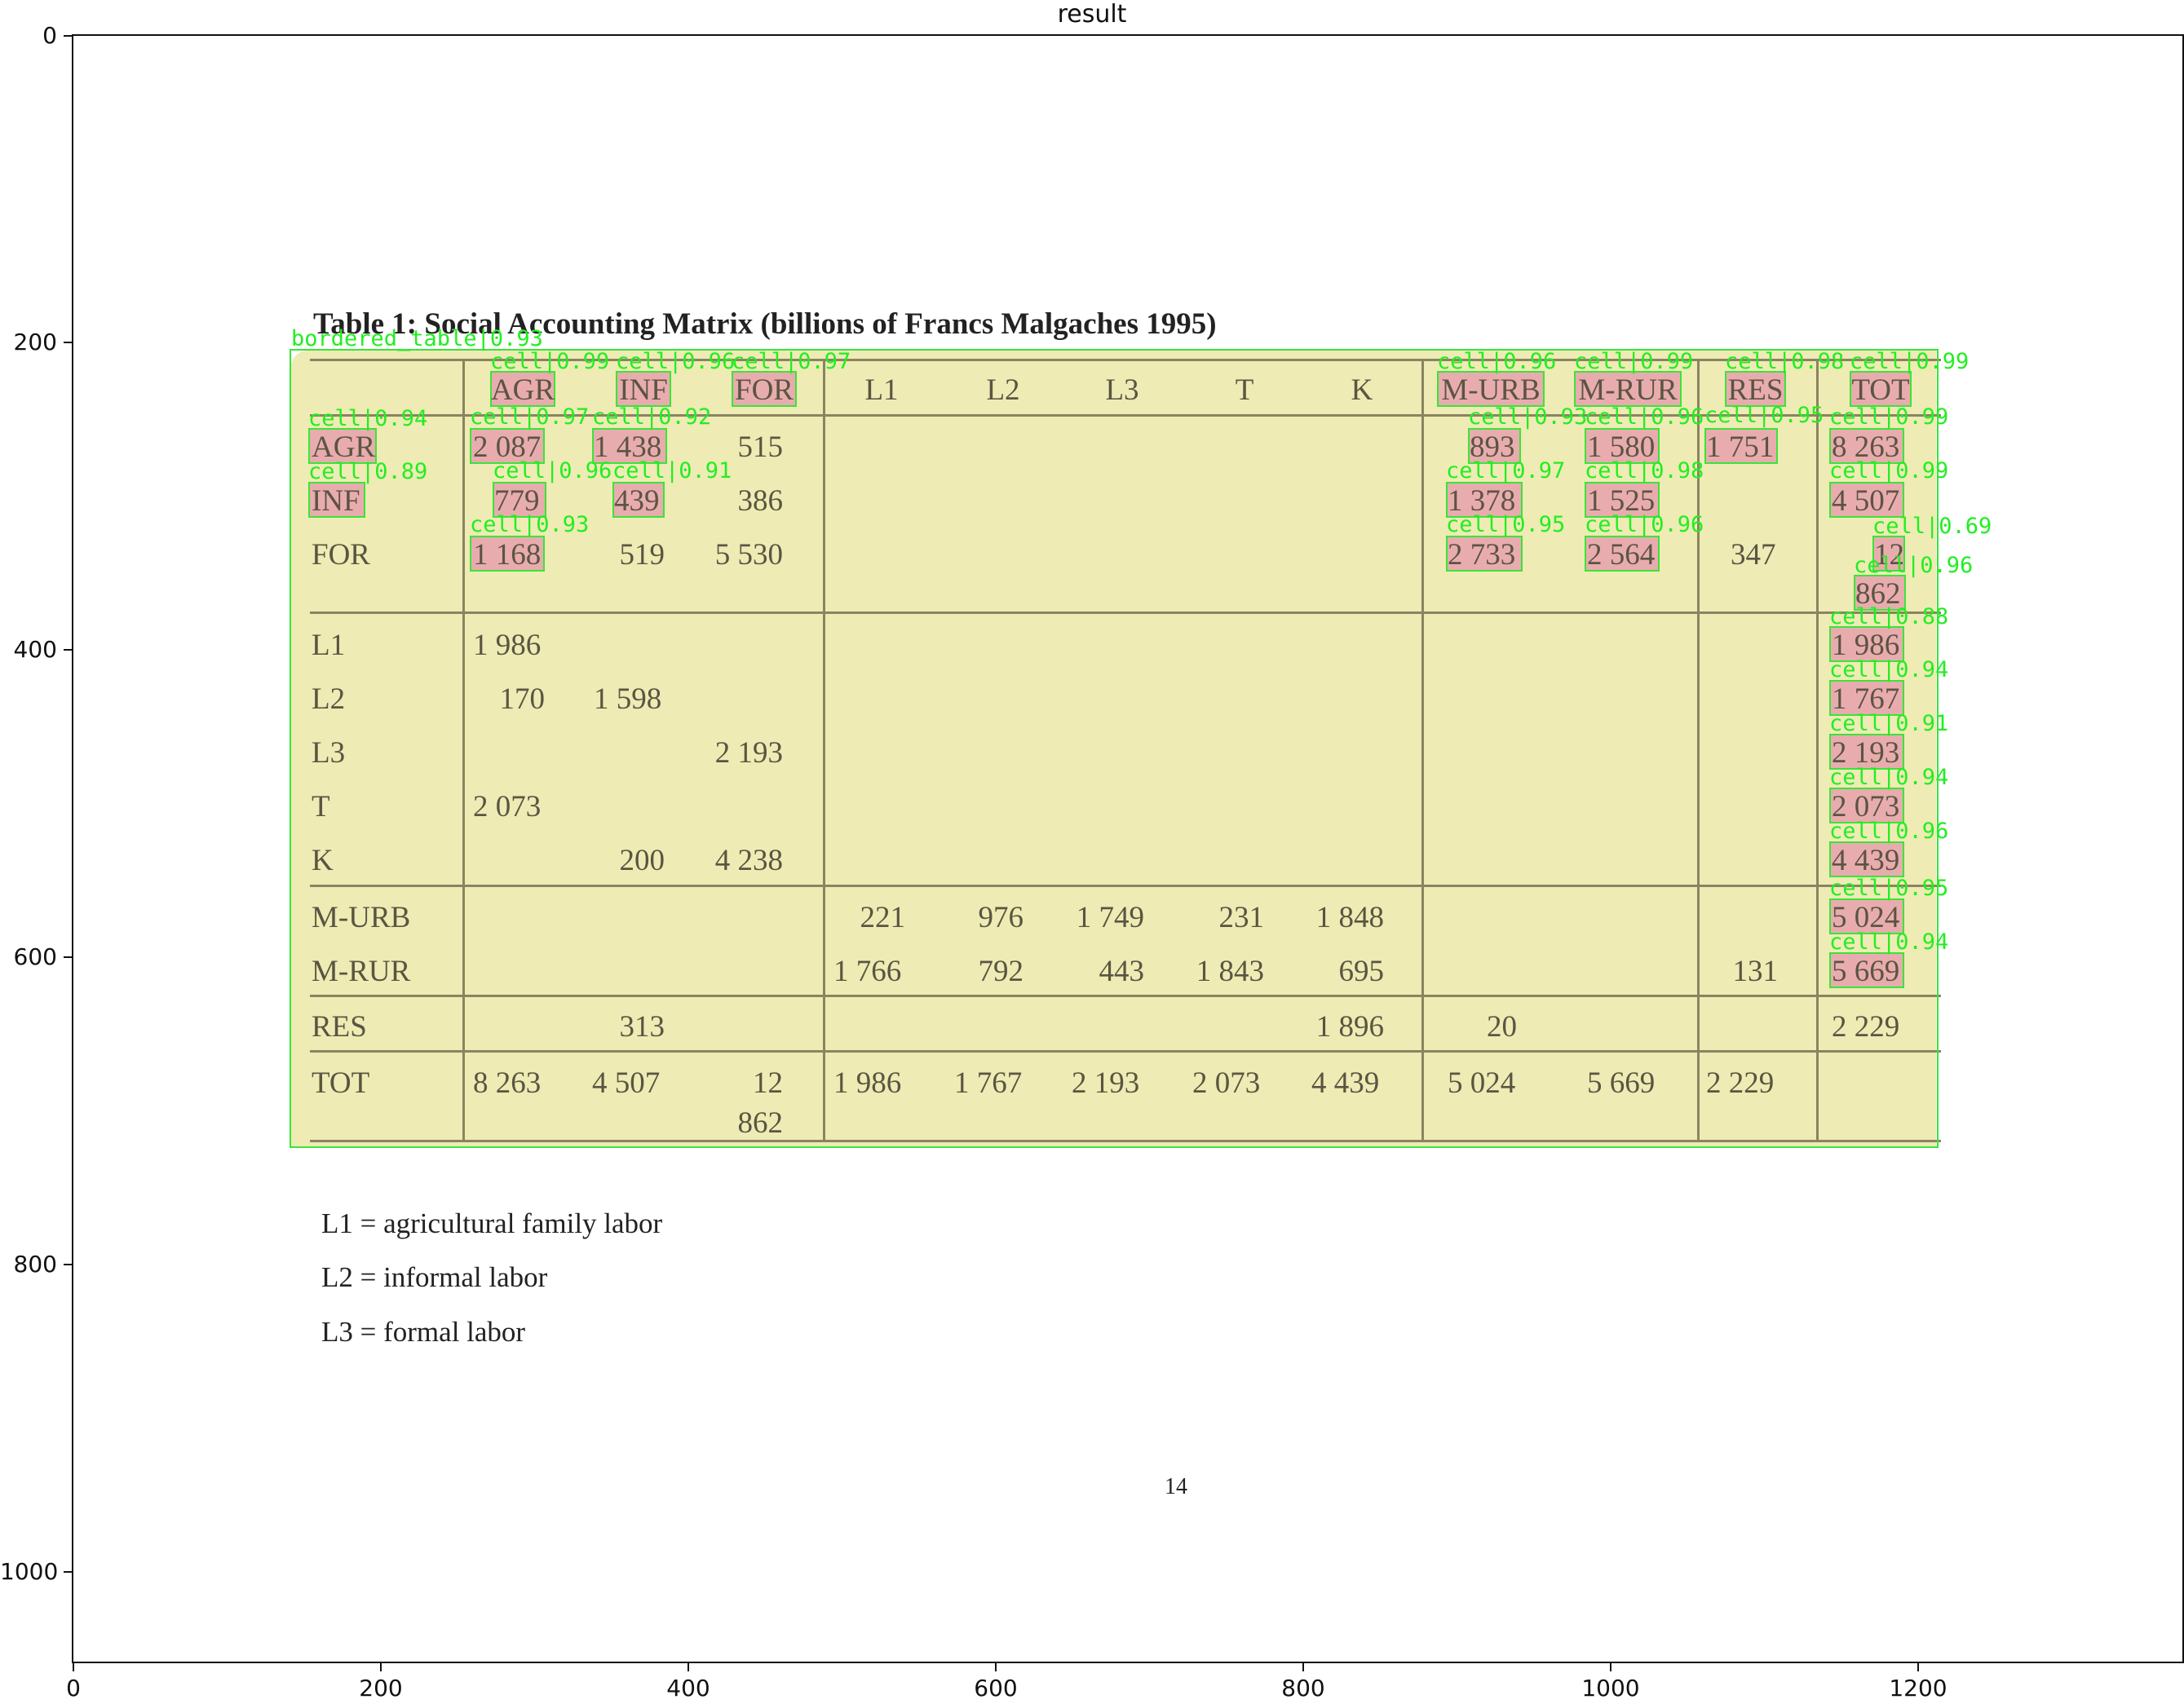 The width and height of the screenshot is (2184, 1704). What do you see at coordinates (688, 1688) in the screenshot?
I see `x-tick: 400` at bounding box center [688, 1688].